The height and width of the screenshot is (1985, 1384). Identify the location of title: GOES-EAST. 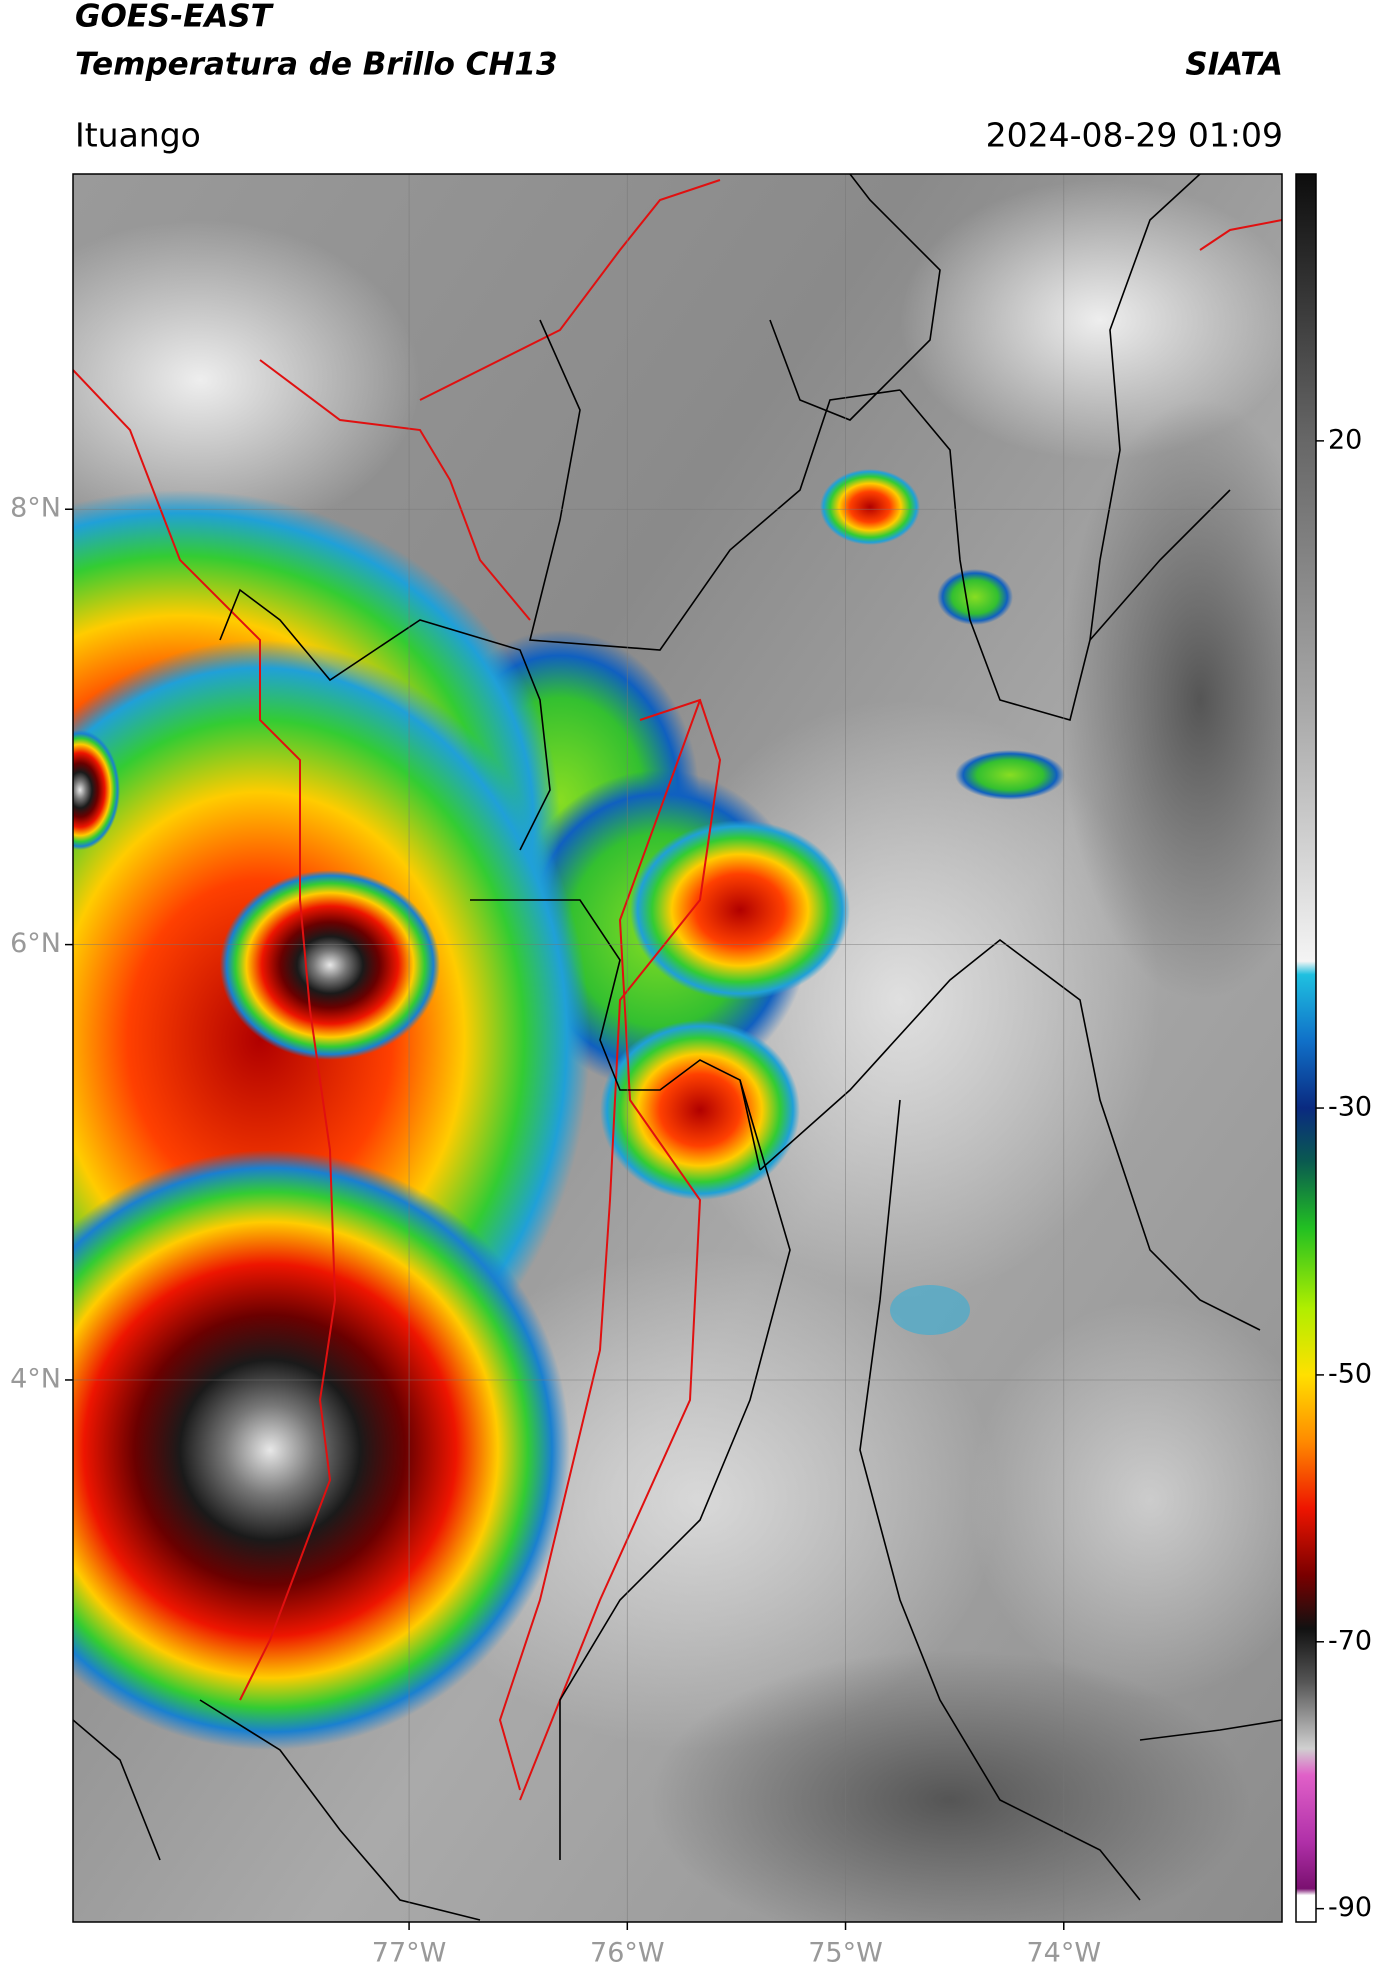
(175, 17).